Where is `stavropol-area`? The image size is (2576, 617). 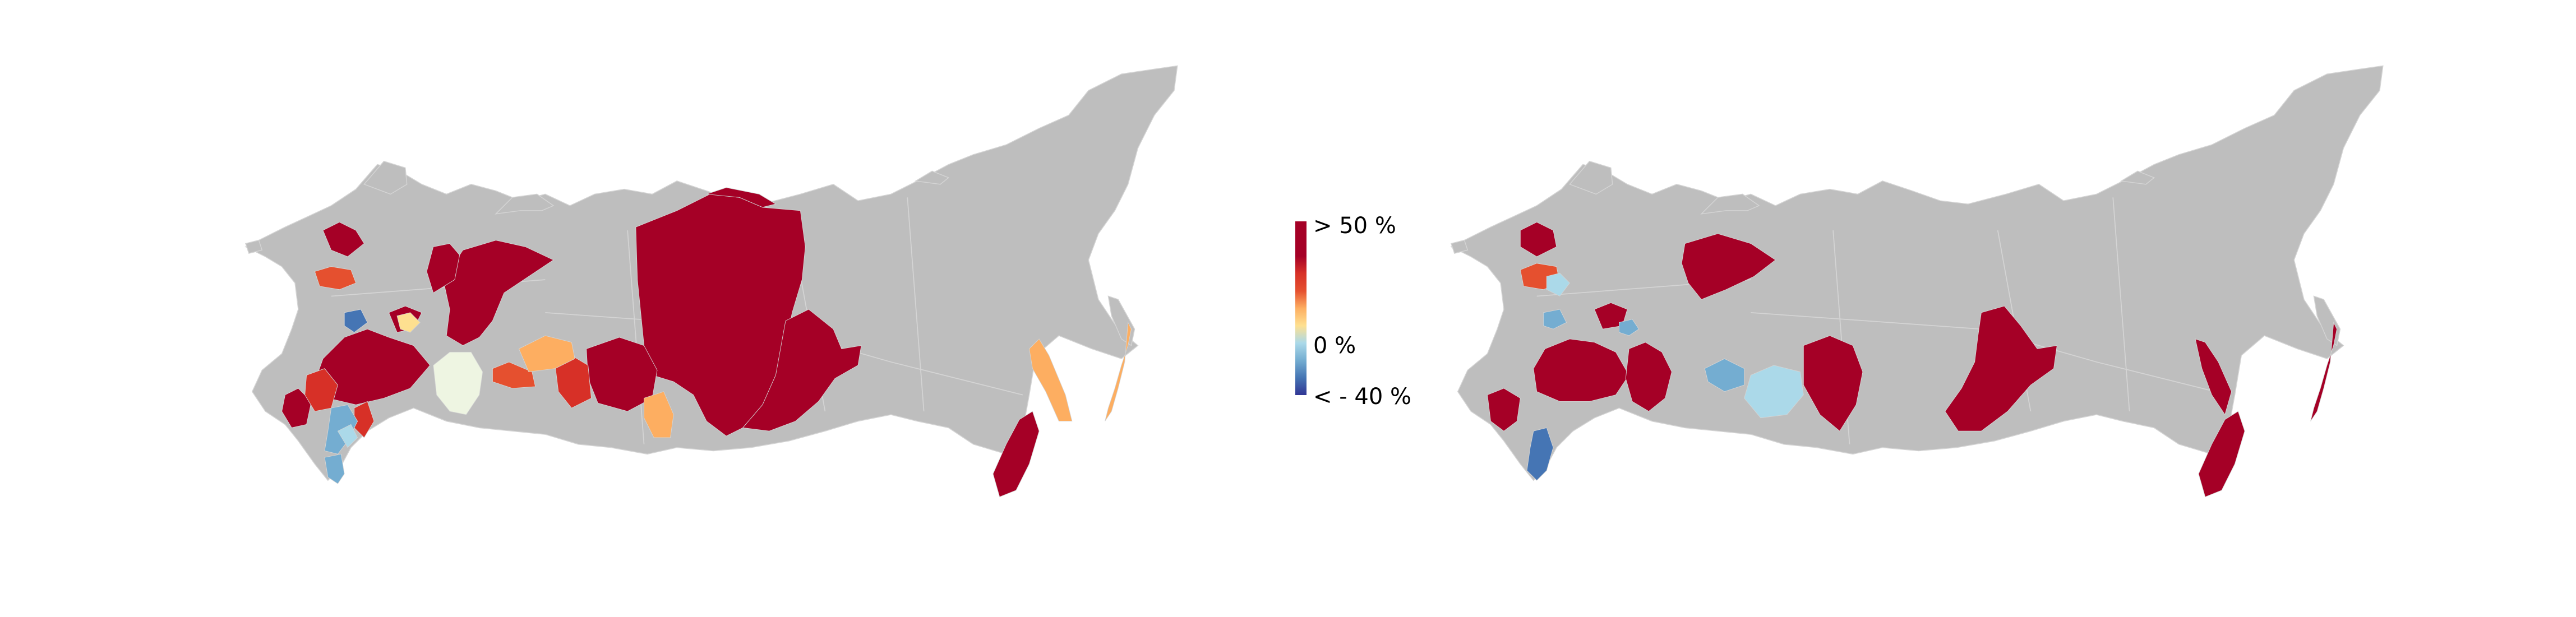
stavropol-area is located at coordinates (347, 436).